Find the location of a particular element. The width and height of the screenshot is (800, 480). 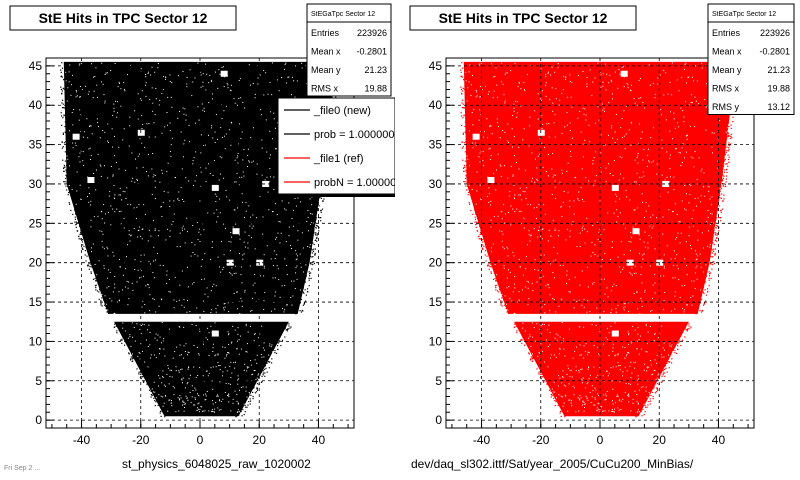

stats-label: RMS y is located at coordinates (726, 107).